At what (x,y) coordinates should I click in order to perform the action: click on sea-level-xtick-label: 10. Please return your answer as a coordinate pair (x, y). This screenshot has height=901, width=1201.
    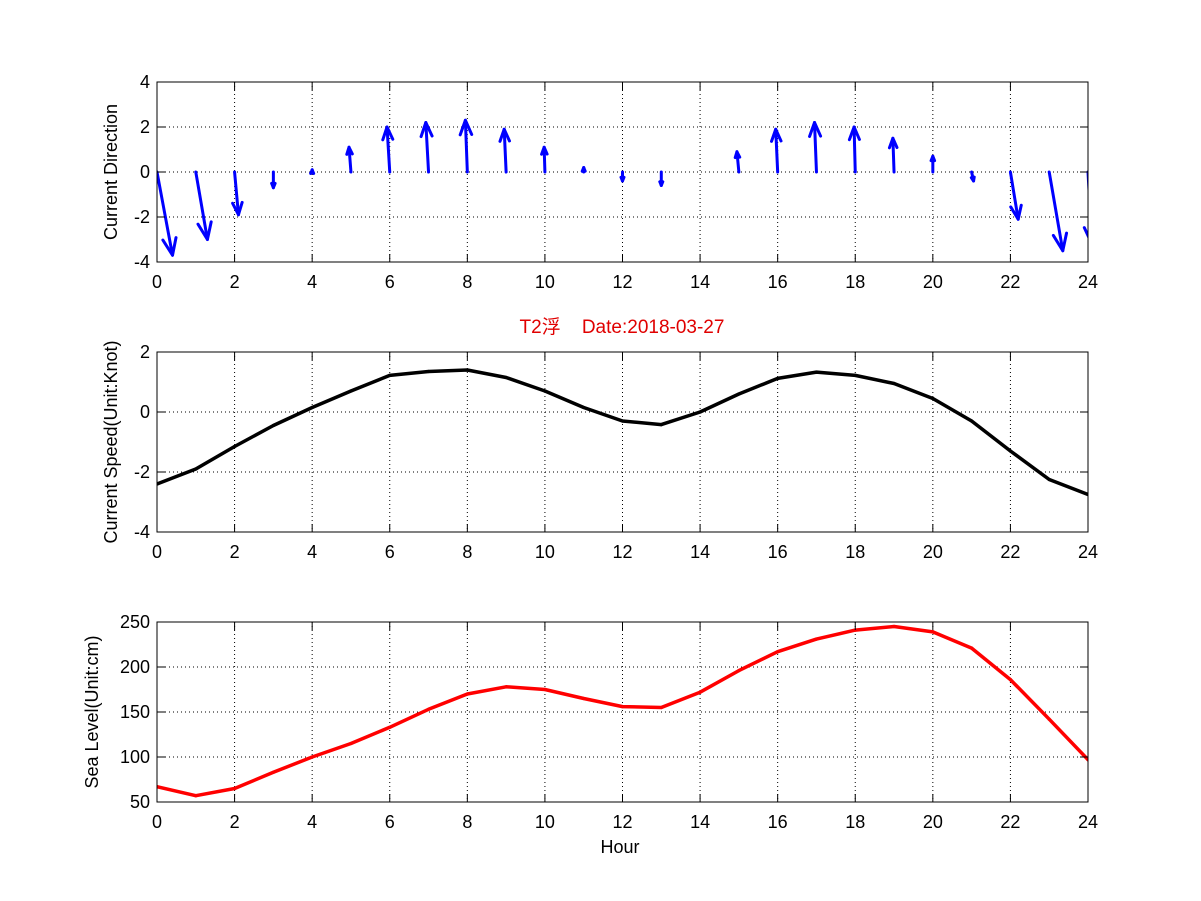
    Looking at the image, I should click on (545, 822).